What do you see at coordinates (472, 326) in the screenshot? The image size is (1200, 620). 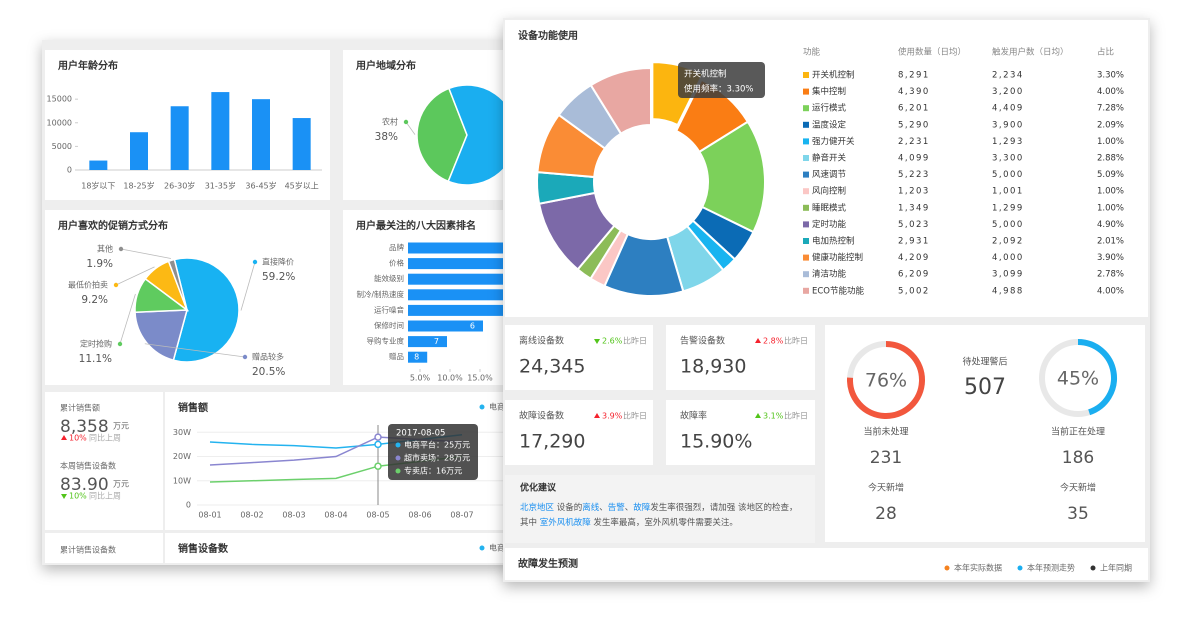 I see `bar-label: 6` at bounding box center [472, 326].